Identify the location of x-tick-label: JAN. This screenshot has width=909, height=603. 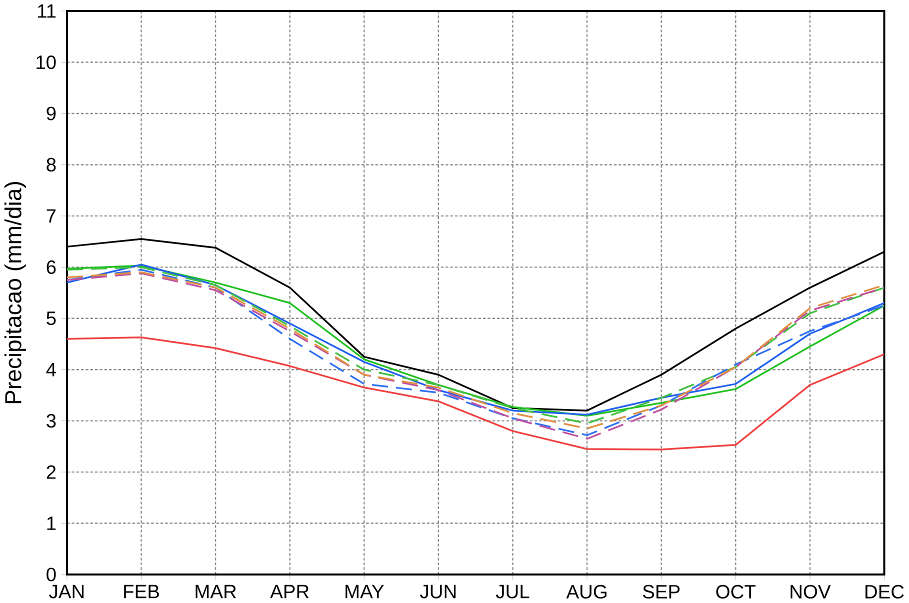
(66, 591).